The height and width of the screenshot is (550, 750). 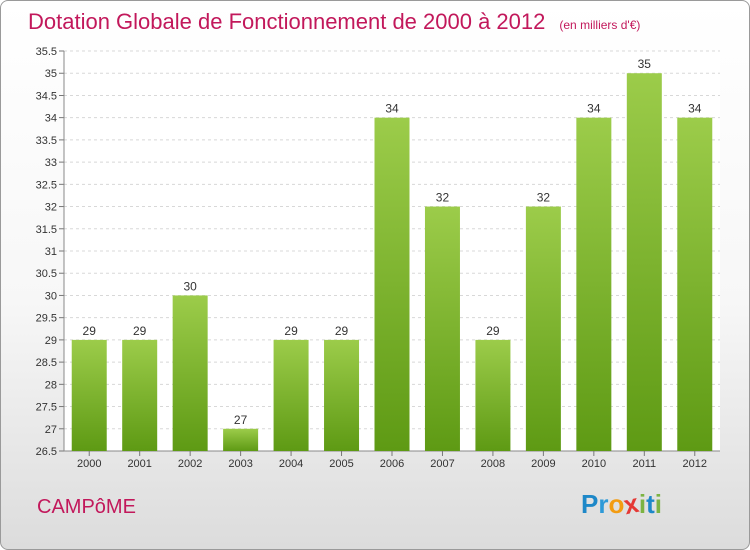 I want to click on logo-letter: t, so click(x=650, y=504).